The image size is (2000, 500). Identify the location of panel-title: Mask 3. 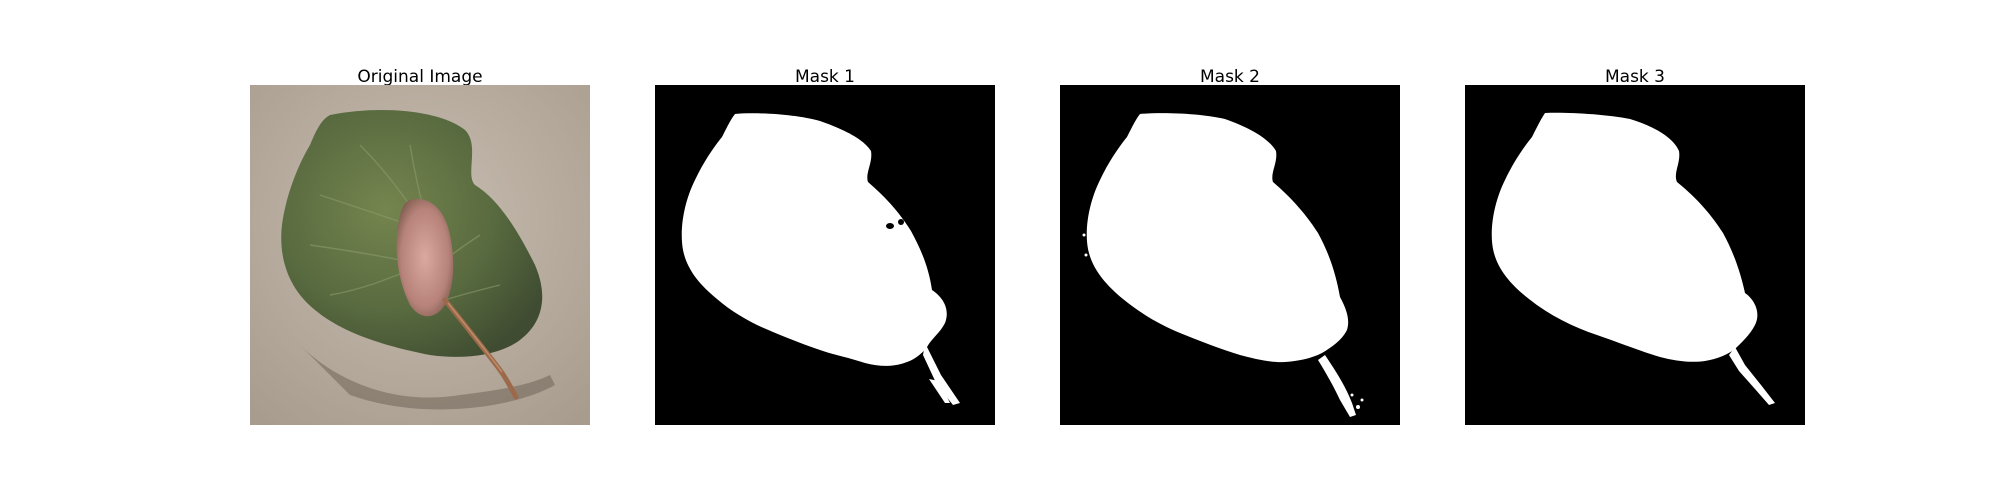
(1634, 77).